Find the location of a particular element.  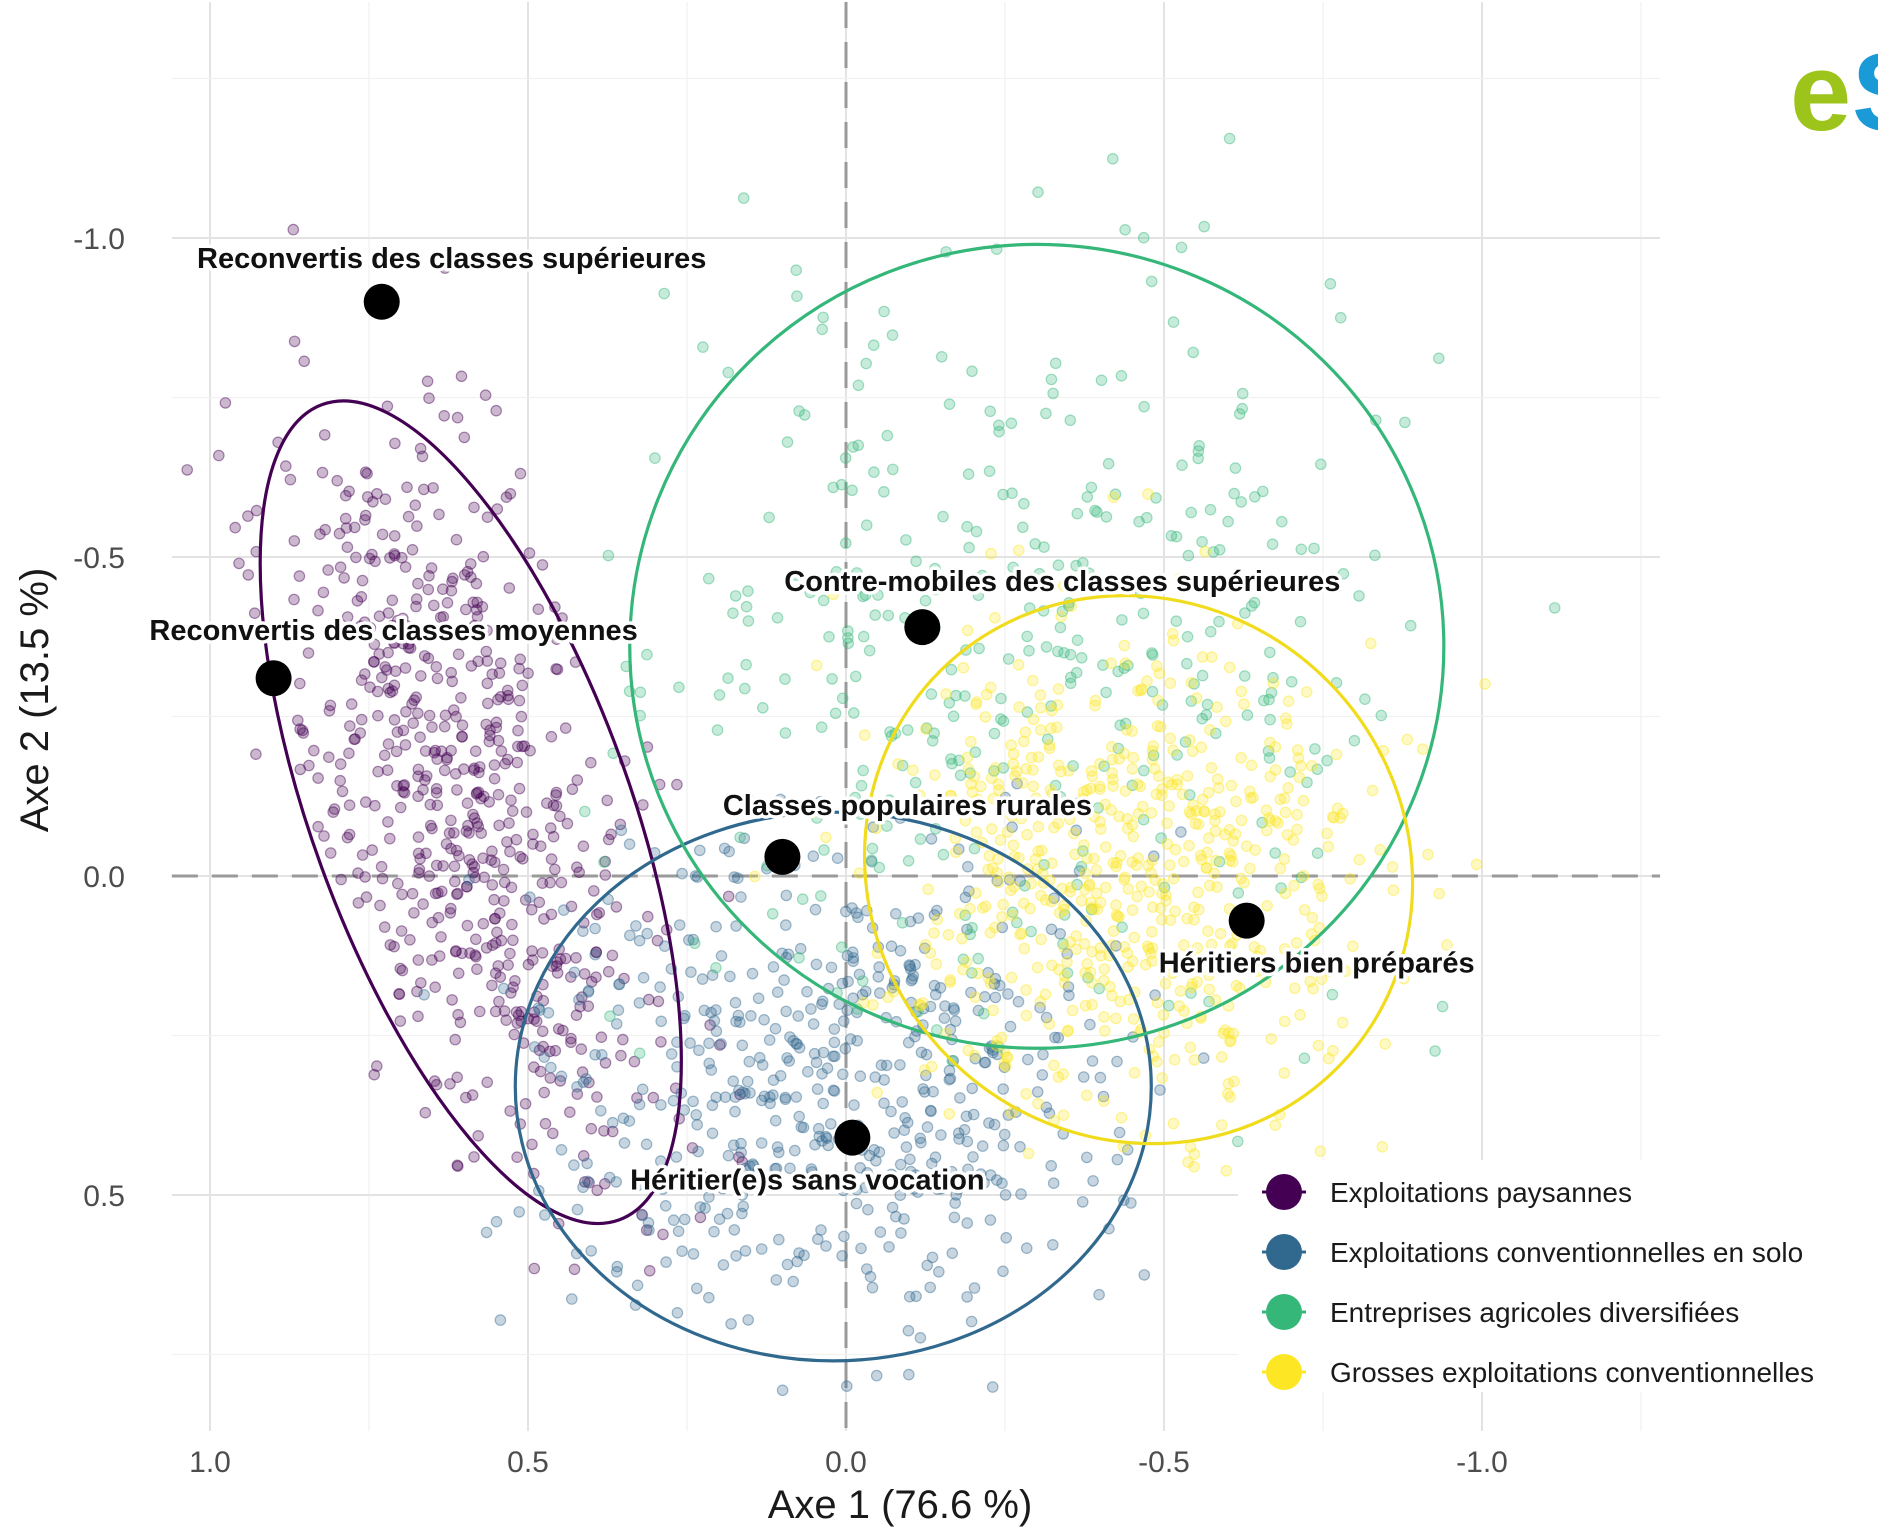

x-tick-label: 1.0 is located at coordinates (210, 1462).